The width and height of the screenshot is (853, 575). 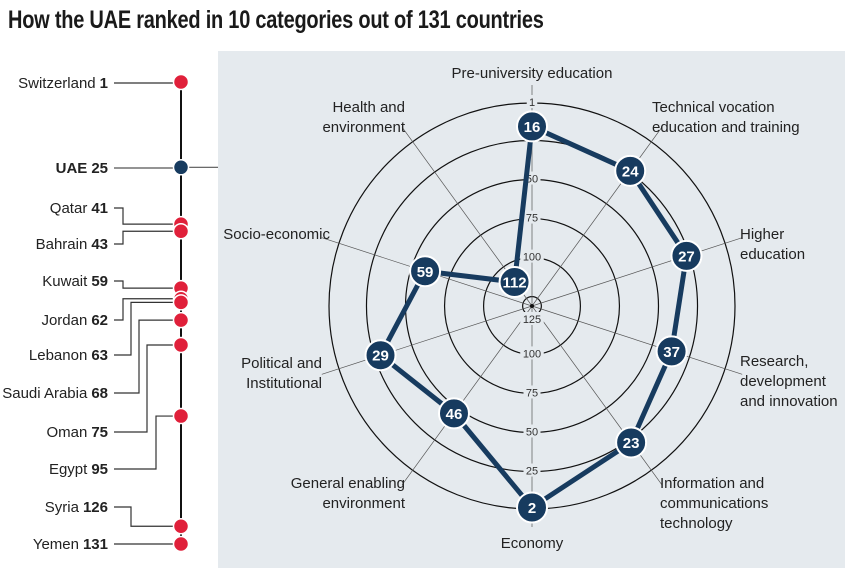 I want to click on radar-point-label: 37, so click(x=671, y=352).